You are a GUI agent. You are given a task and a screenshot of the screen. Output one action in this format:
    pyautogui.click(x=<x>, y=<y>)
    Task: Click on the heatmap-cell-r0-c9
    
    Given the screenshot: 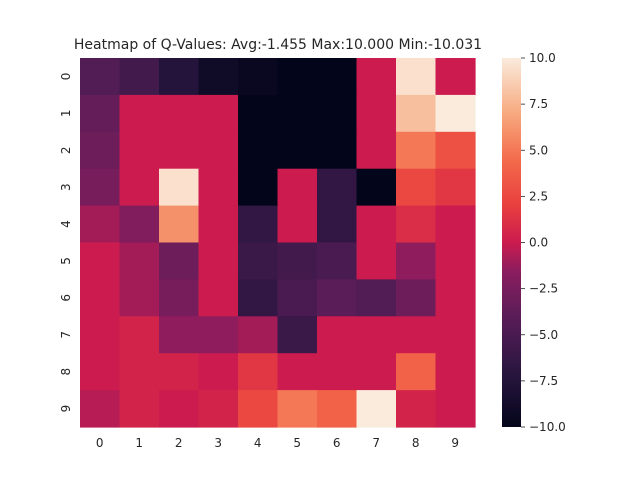 What is the action you would take?
    pyautogui.click(x=455, y=77)
    